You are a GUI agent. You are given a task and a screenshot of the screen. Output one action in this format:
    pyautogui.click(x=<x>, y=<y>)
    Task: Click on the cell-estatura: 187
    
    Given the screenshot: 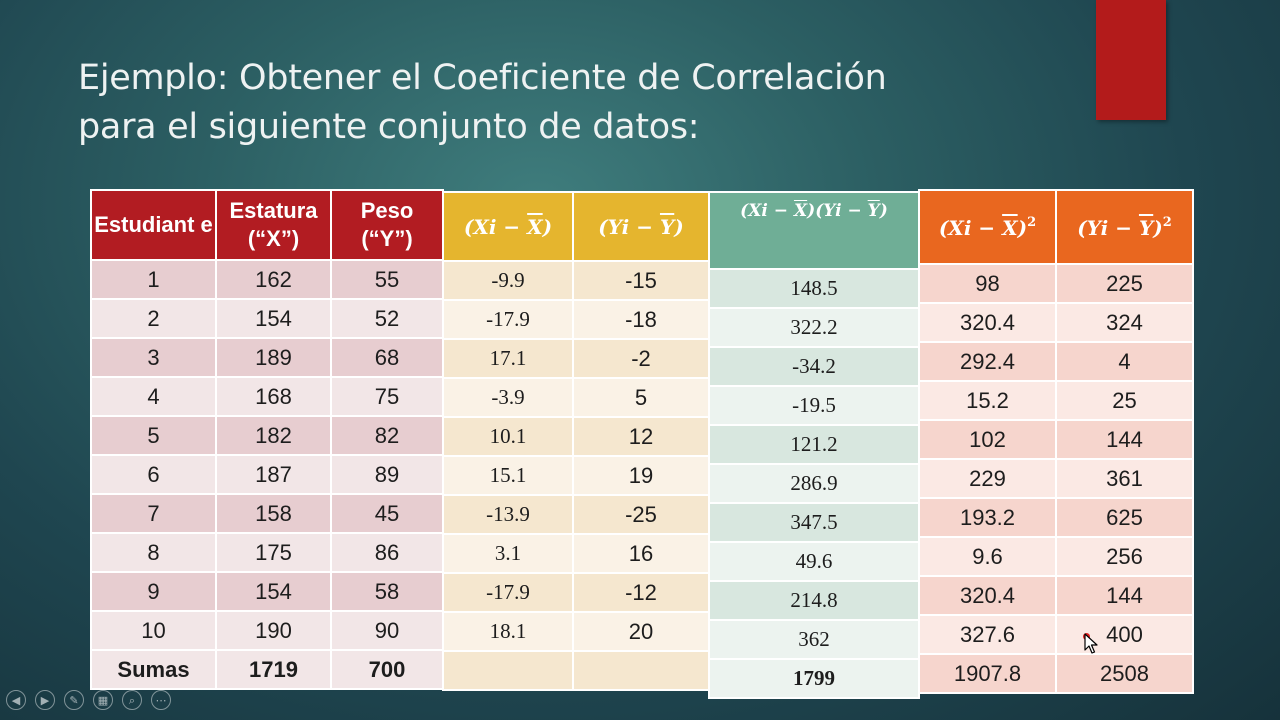 What is the action you would take?
    pyautogui.click(x=273, y=474)
    